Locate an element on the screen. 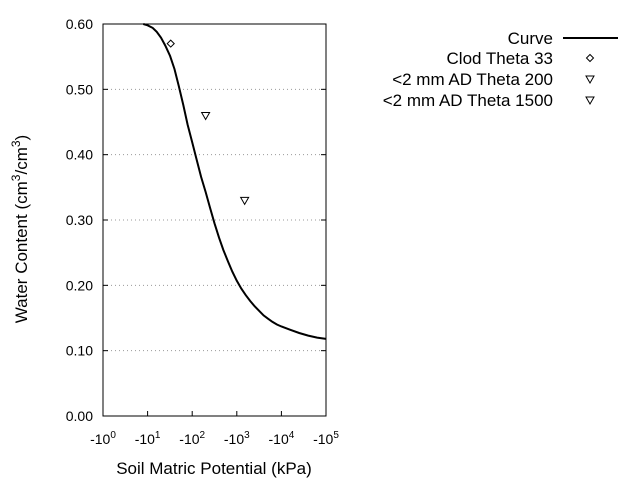 The height and width of the screenshot is (480, 640). x-tick-label: -104 is located at coordinates (282, 438).